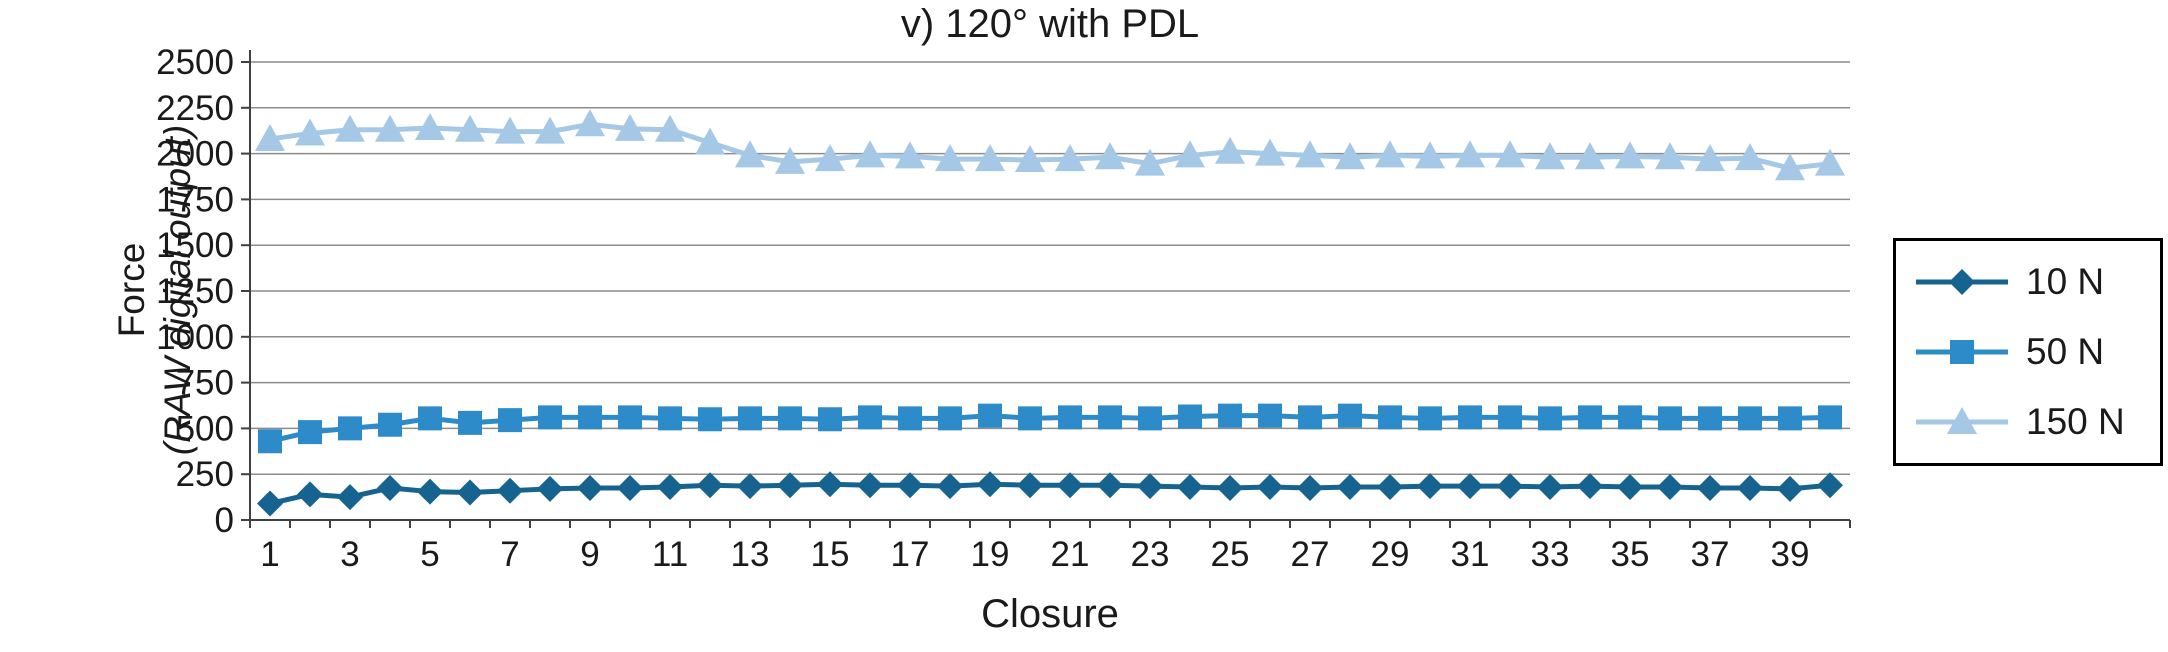  I want to click on svg-text: 21, so click(1070, 554).